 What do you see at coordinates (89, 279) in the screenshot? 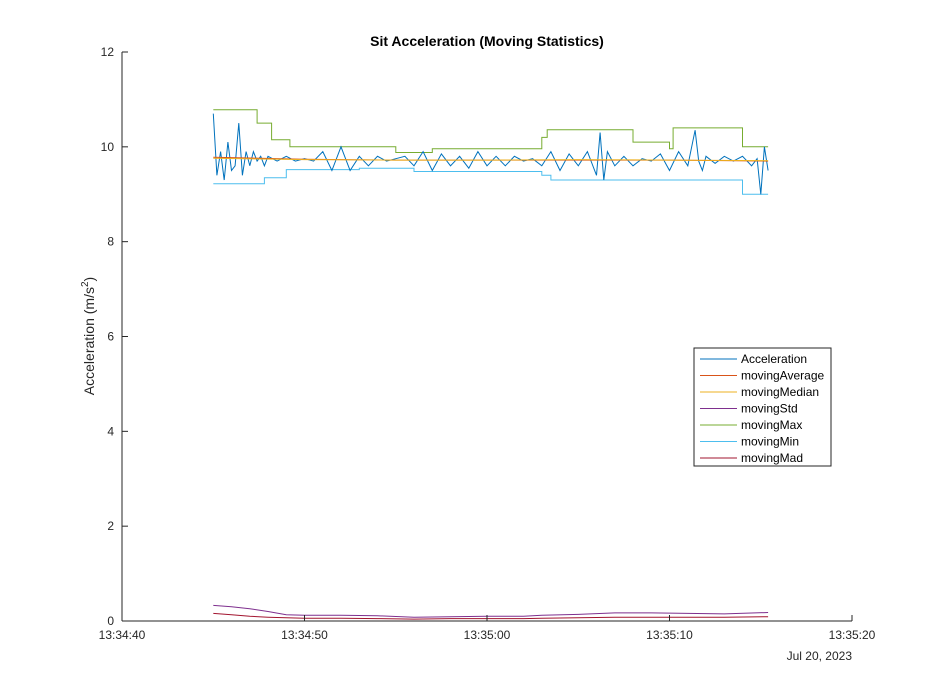
I see `y-axis-label-close: )` at bounding box center [89, 279].